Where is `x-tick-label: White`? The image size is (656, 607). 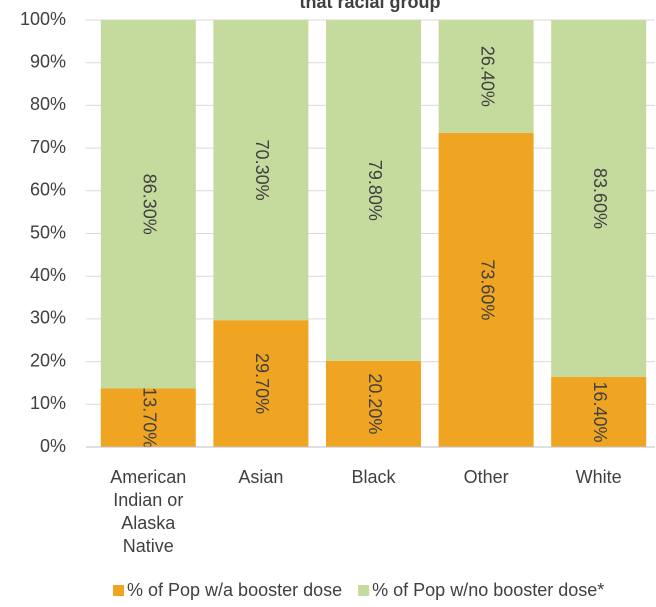 x-tick-label: White is located at coordinates (598, 477).